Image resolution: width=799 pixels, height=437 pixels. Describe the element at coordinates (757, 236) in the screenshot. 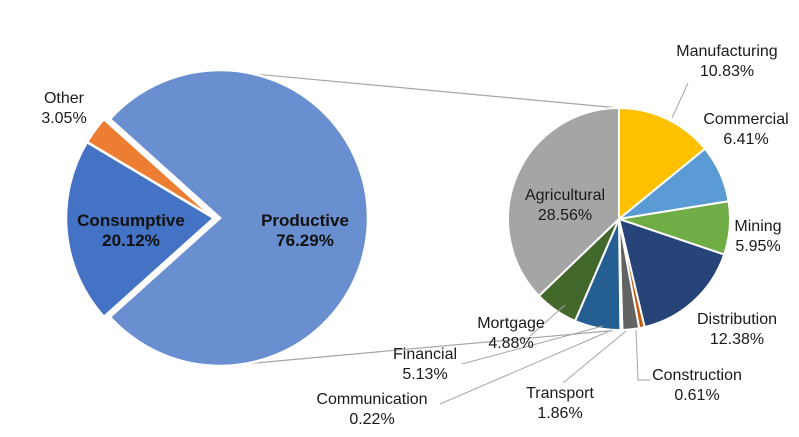

I see `label-mining: Mining 5.95%` at that location.